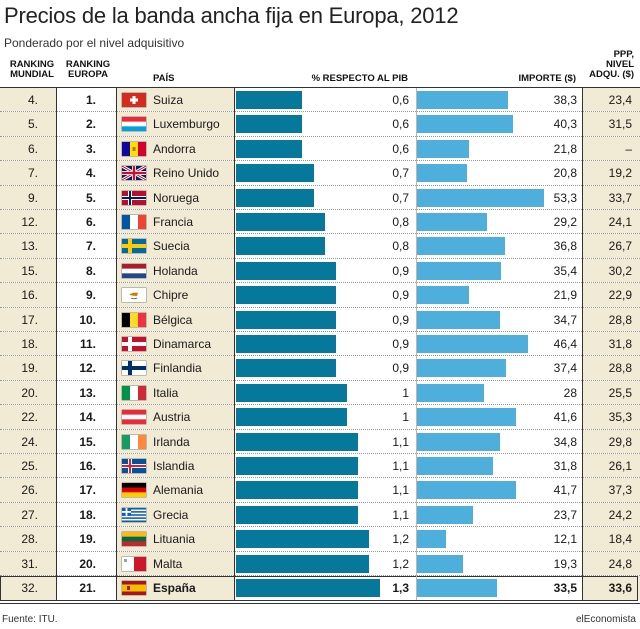 This screenshot has height=629, width=640. Describe the element at coordinates (134, 466) in the screenshot. I see `flag-is-icon` at that location.